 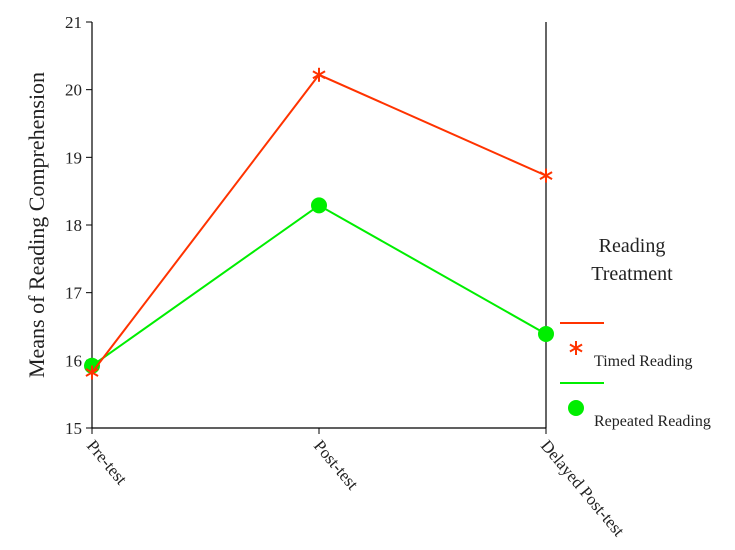 I want to click on y-tick-label: 21, so click(x=73, y=22).